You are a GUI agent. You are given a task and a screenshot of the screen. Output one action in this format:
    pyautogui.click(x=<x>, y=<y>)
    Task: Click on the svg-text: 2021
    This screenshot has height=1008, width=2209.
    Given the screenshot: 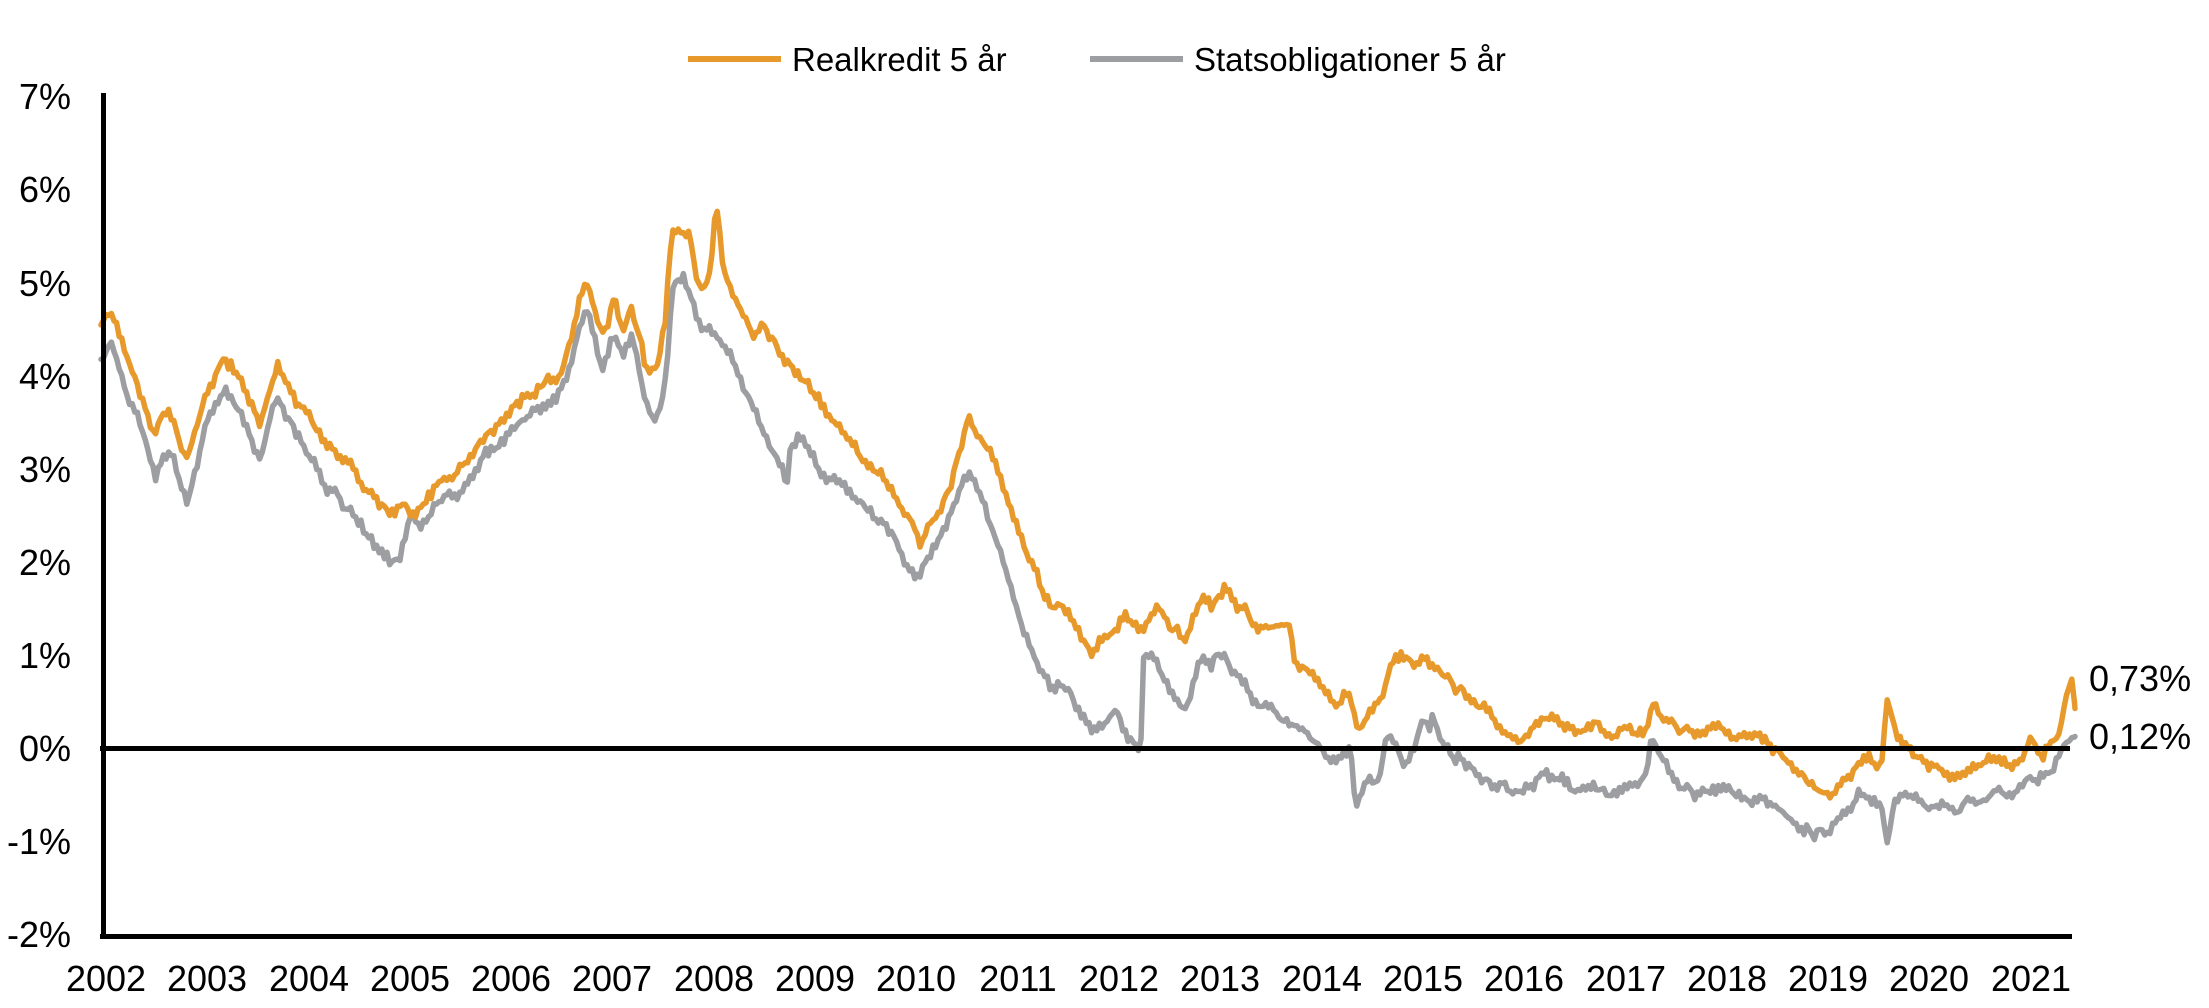 What is the action you would take?
    pyautogui.click(x=2031, y=978)
    